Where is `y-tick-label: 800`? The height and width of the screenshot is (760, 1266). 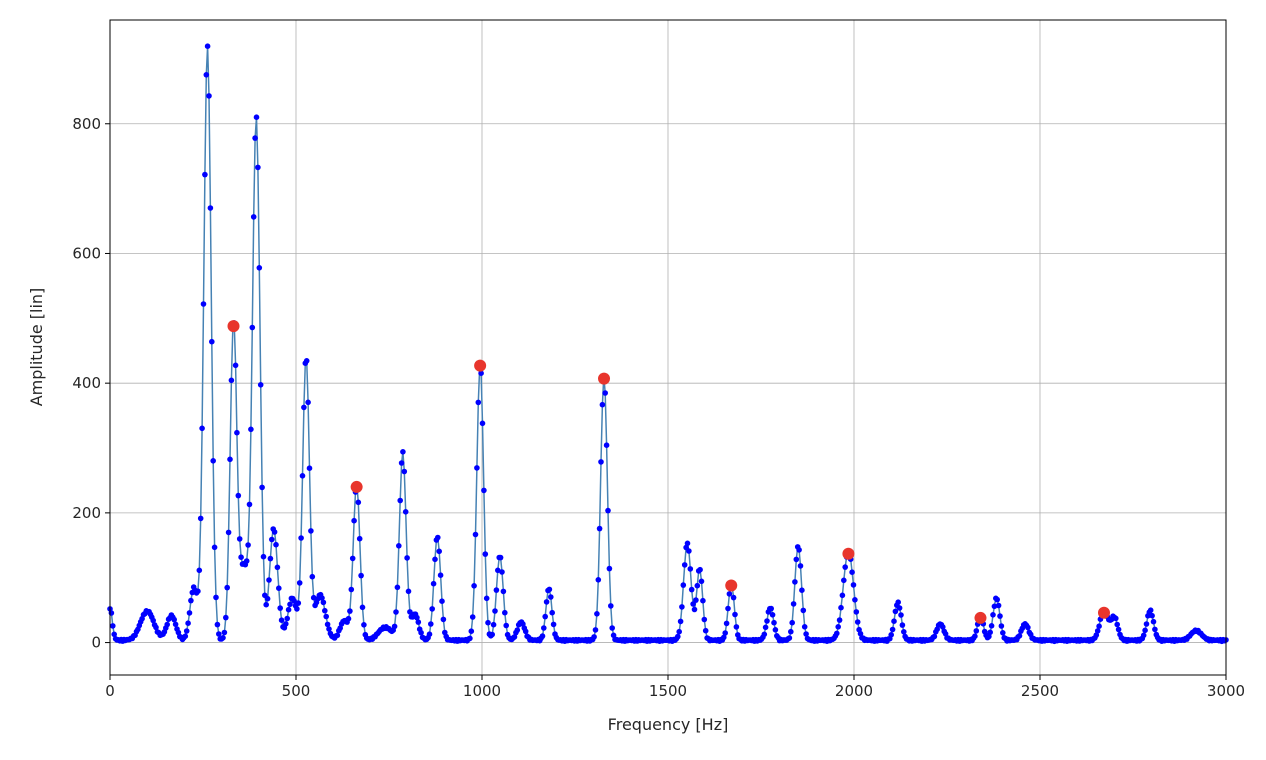 y-tick-label: 800 is located at coordinates (86, 124).